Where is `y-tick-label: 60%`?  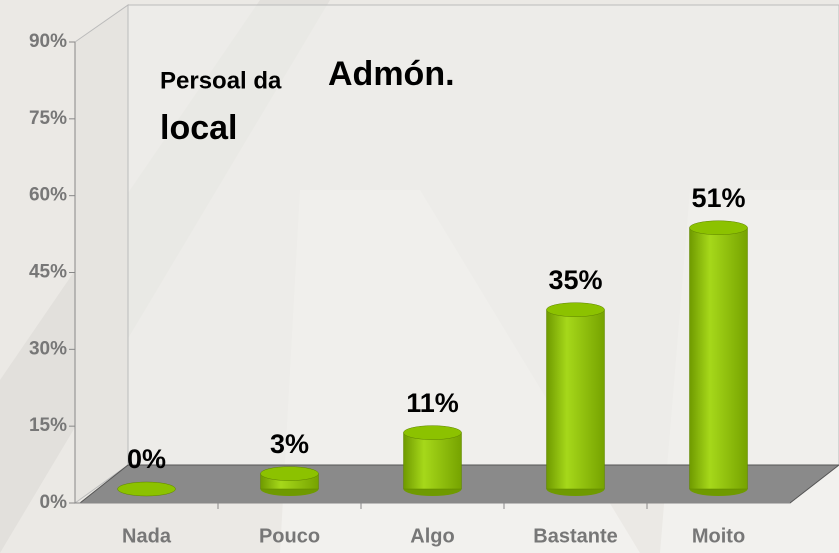 y-tick-label: 60% is located at coordinates (48, 195).